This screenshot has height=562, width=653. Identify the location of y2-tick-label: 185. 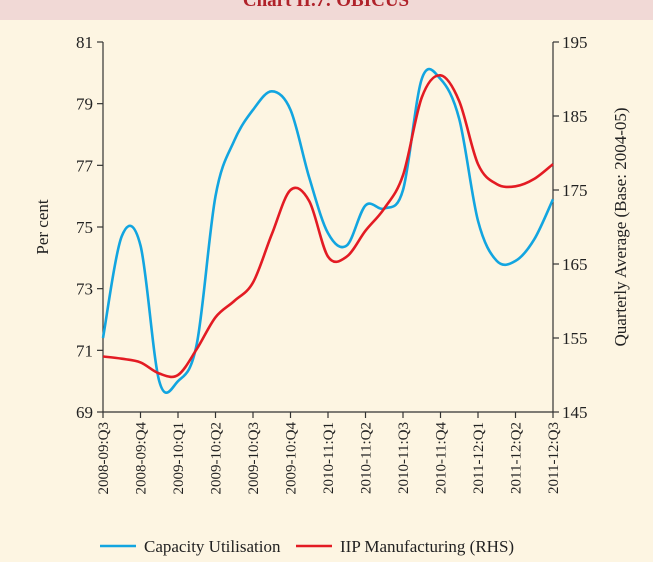
(575, 116).